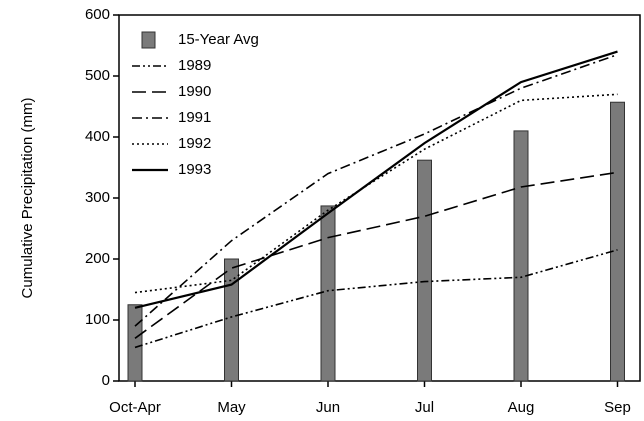 This screenshot has height=421, width=644. Describe the element at coordinates (231, 407) in the screenshot. I see `x-tick-label: May` at that location.